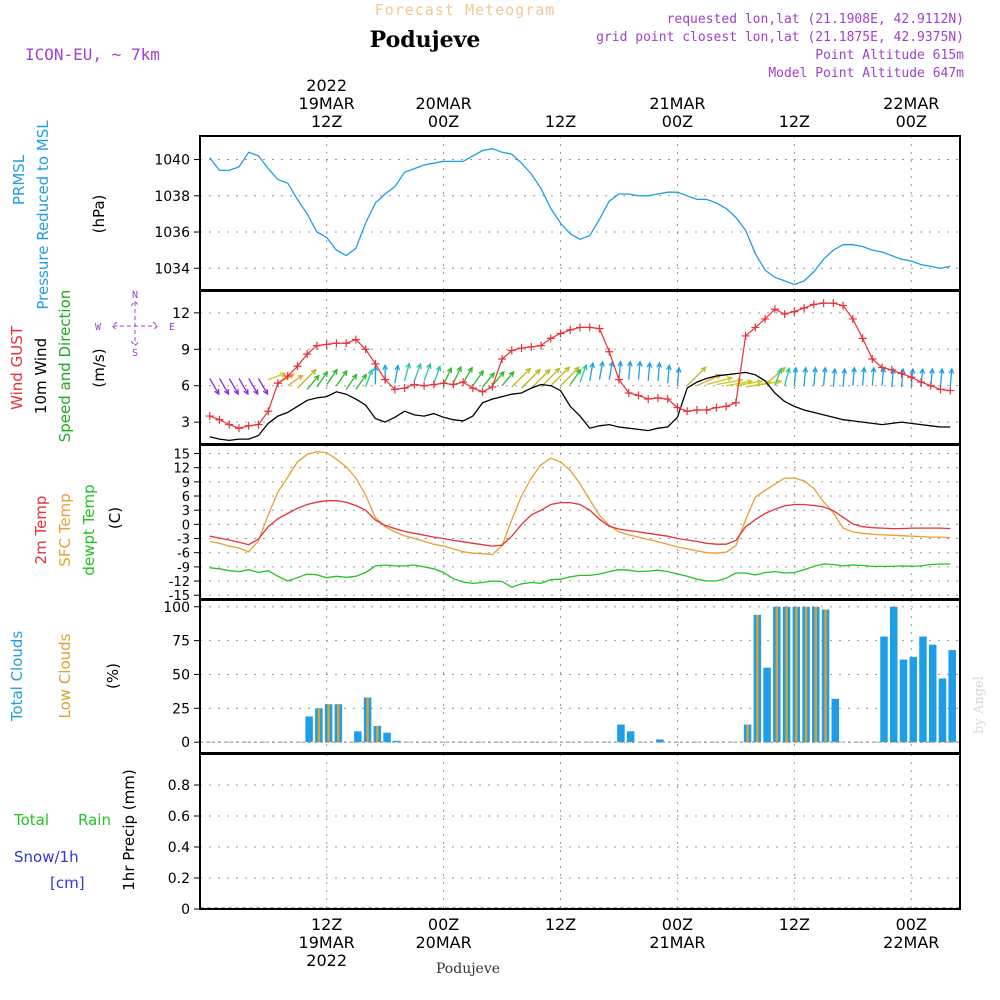 This screenshot has width=1000, height=1000. What do you see at coordinates (135, 324) in the screenshot?
I see `compass-rose: N S W E` at bounding box center [135, 324].